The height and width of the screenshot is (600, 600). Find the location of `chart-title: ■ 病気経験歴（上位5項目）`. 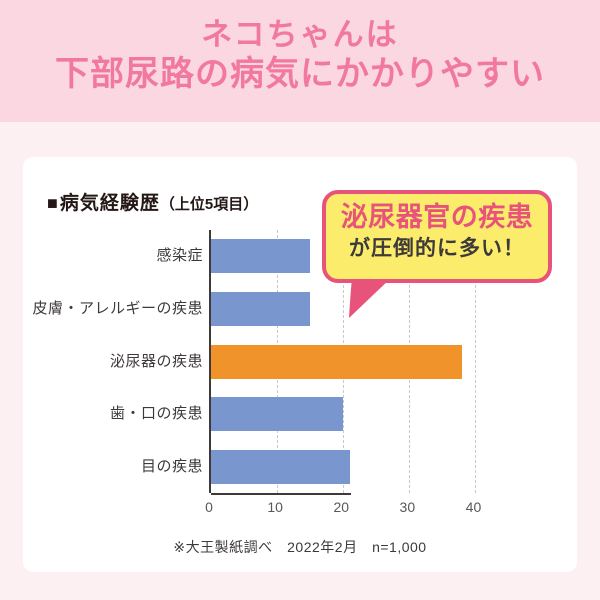

chart-title: ■ 病気経験歴（上位5項目） is located at coordinates (152, 201).